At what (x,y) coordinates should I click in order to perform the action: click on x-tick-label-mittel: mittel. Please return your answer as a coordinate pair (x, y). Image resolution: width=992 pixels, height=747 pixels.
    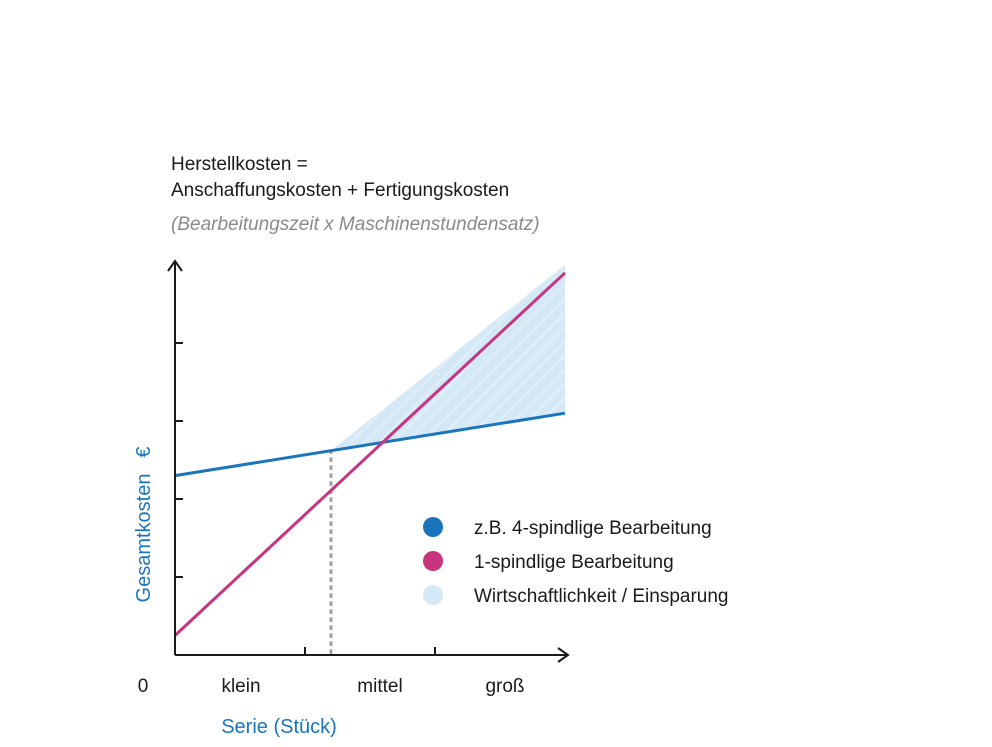
    Looking at the image, I should click on (379, 686).